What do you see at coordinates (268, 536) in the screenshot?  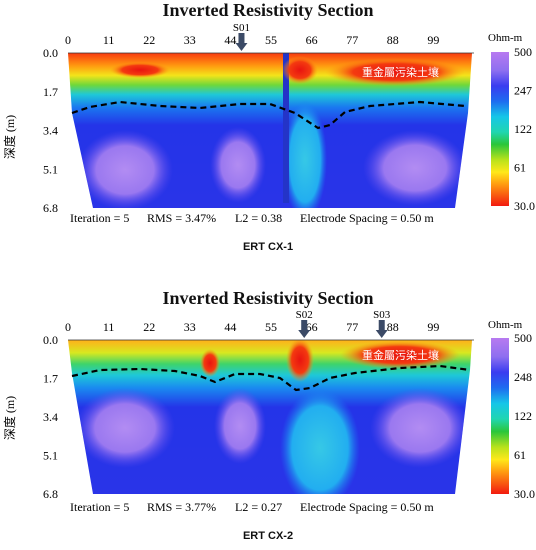 I see `section-caption: ERT CX-2` at bounding box center [268, 536].